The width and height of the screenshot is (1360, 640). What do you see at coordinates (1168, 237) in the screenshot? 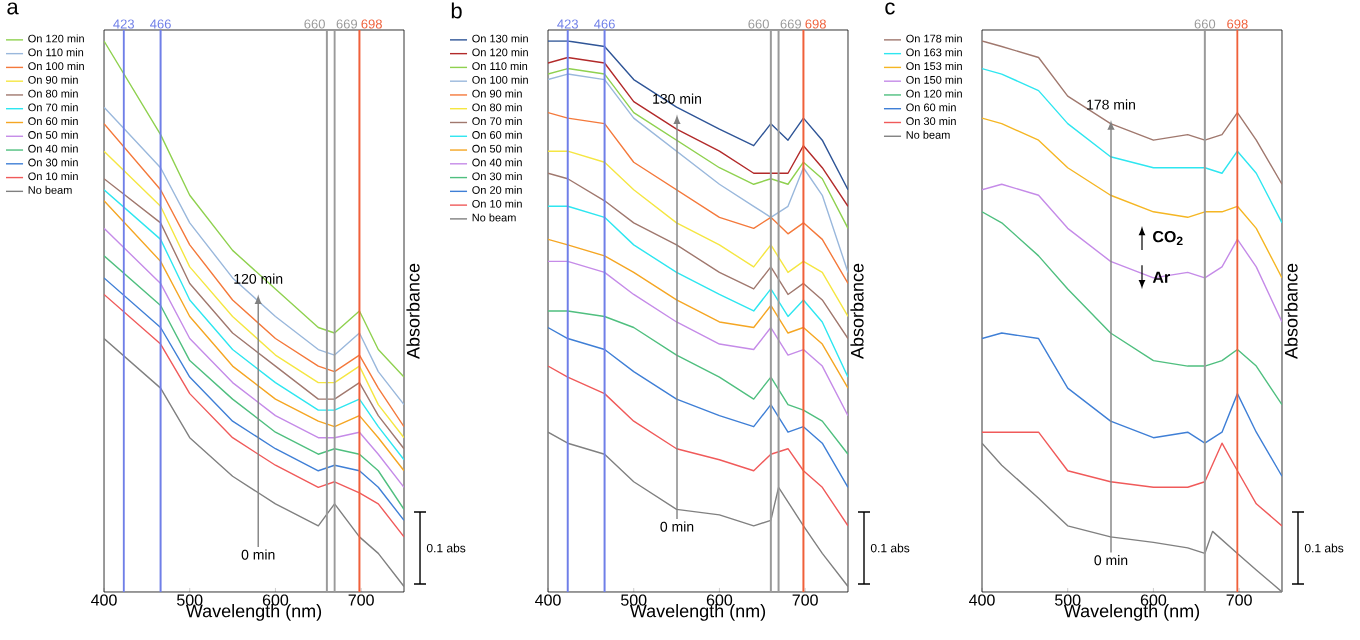
I see `annotation: CO$_{2}$` at bounding box center [1168, 237].